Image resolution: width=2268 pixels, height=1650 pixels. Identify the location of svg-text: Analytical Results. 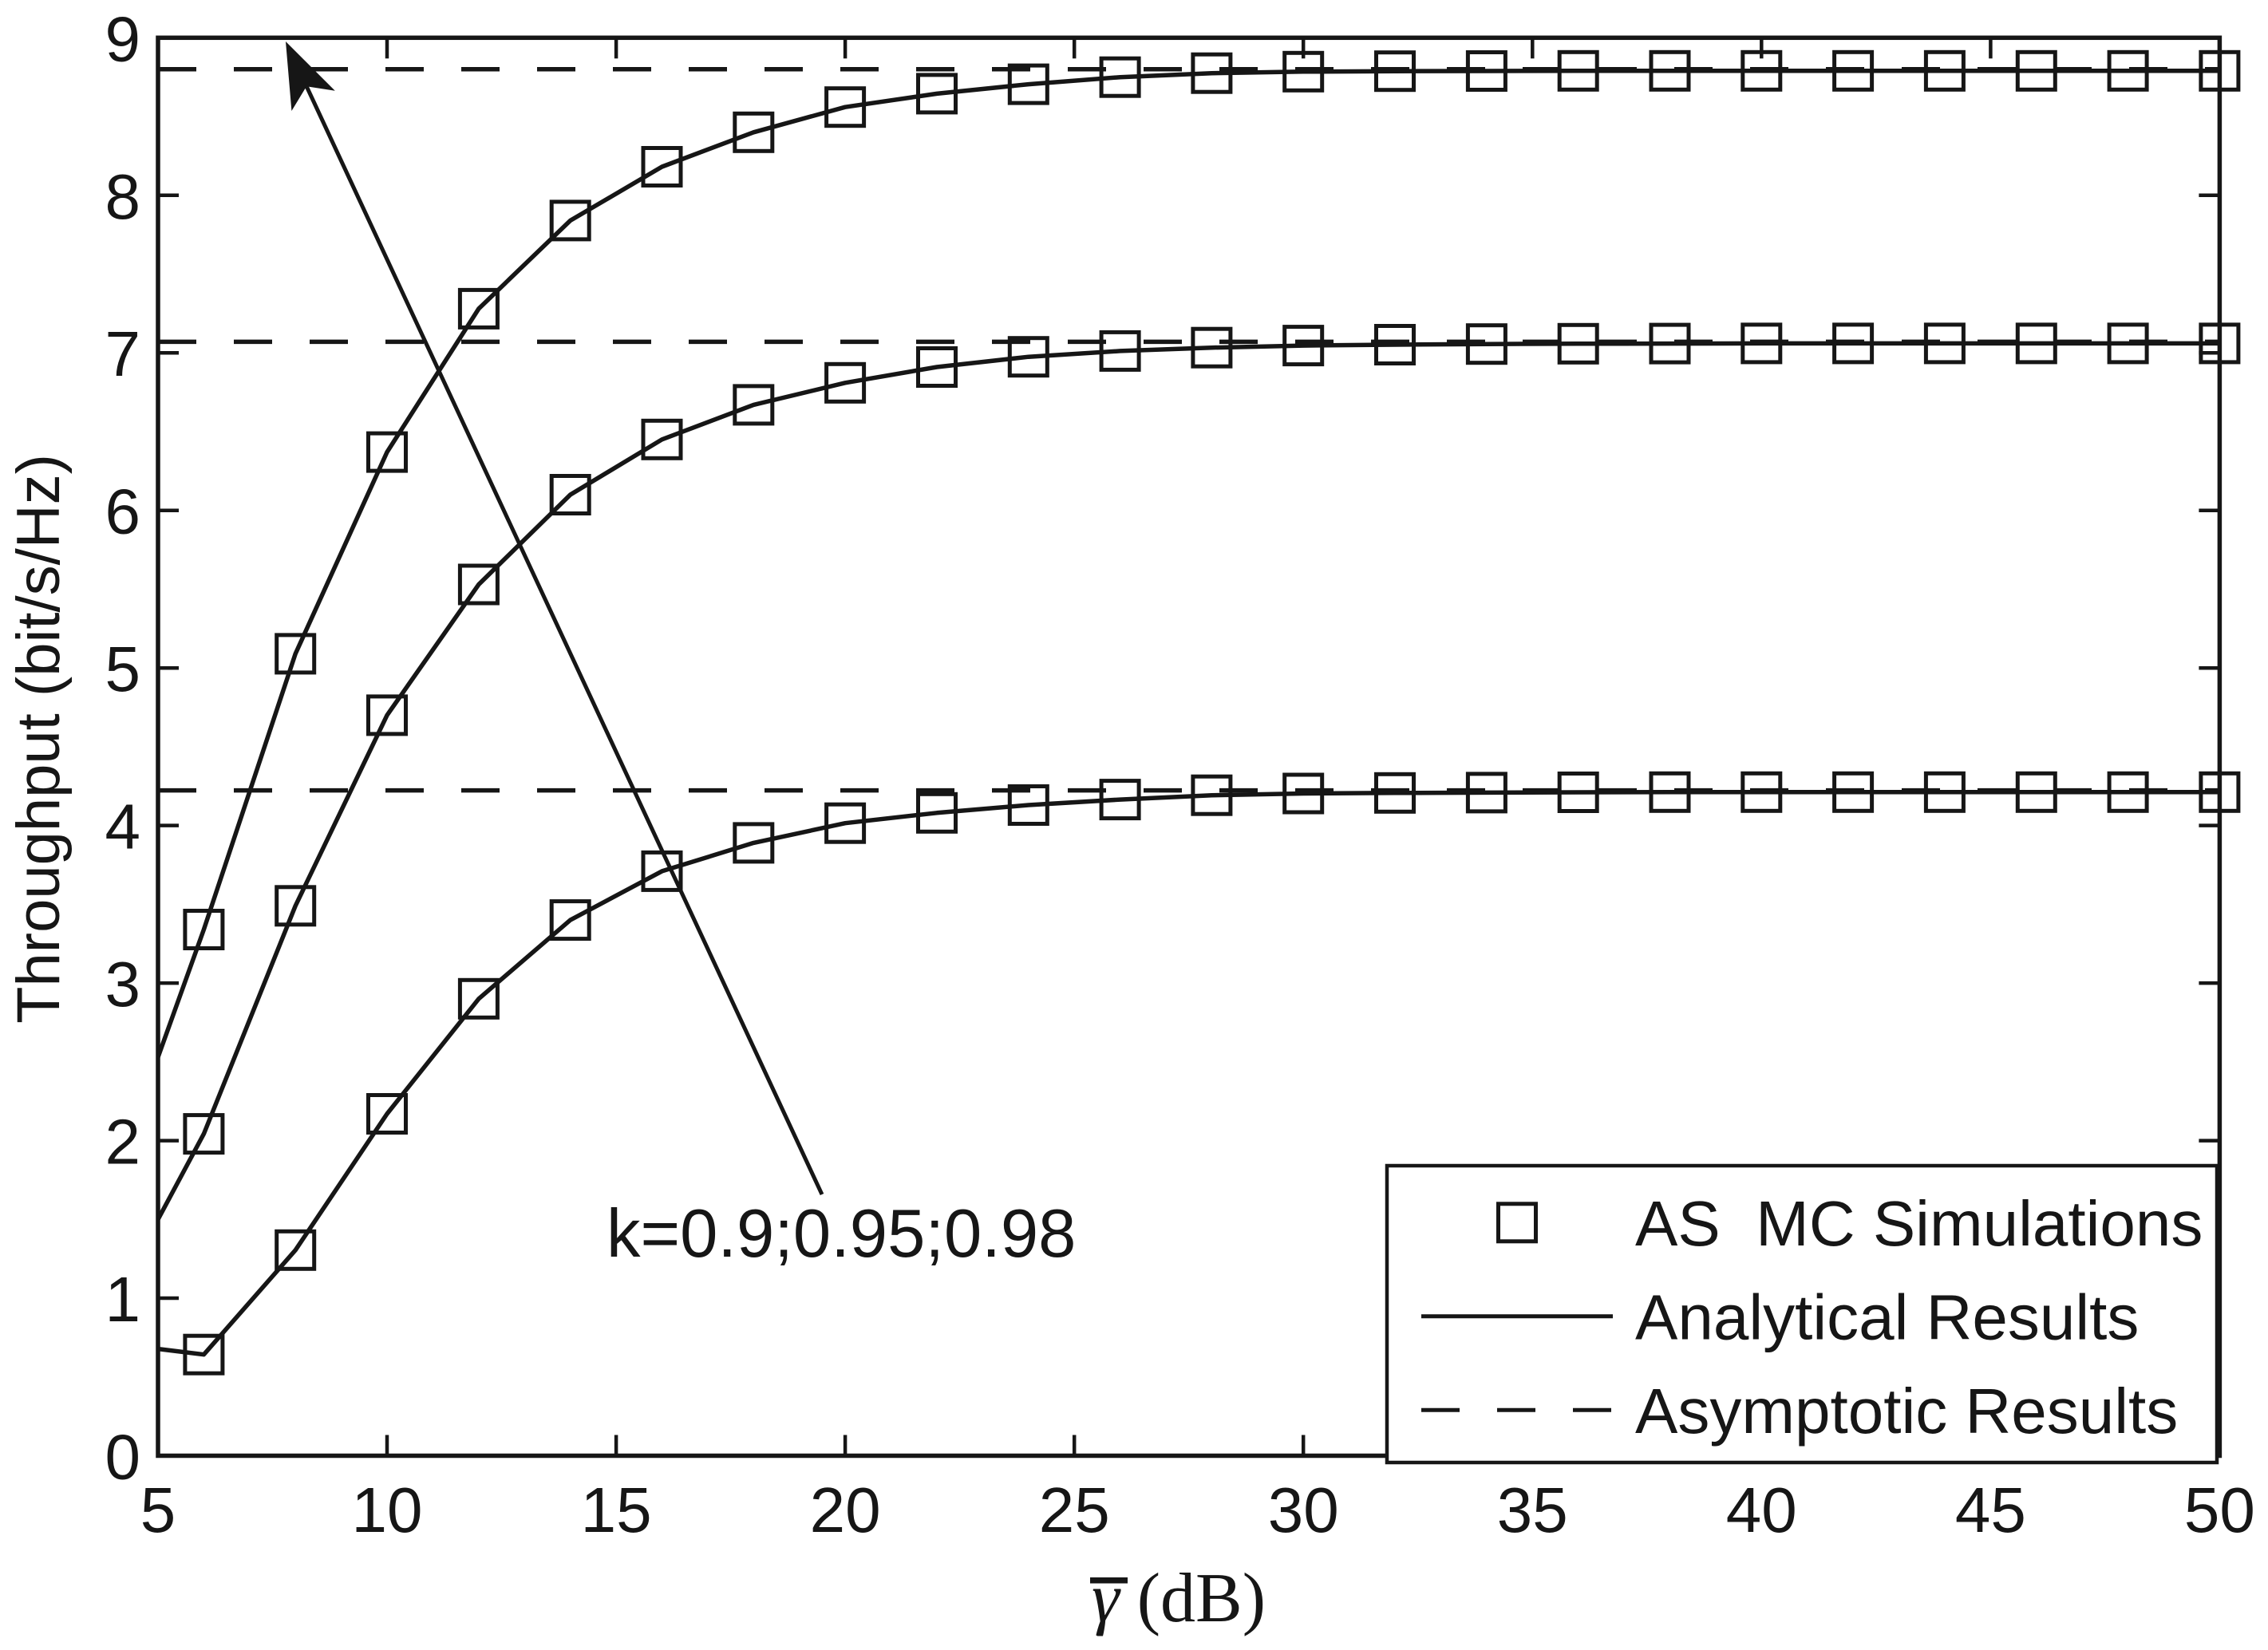
(1887, 1318).